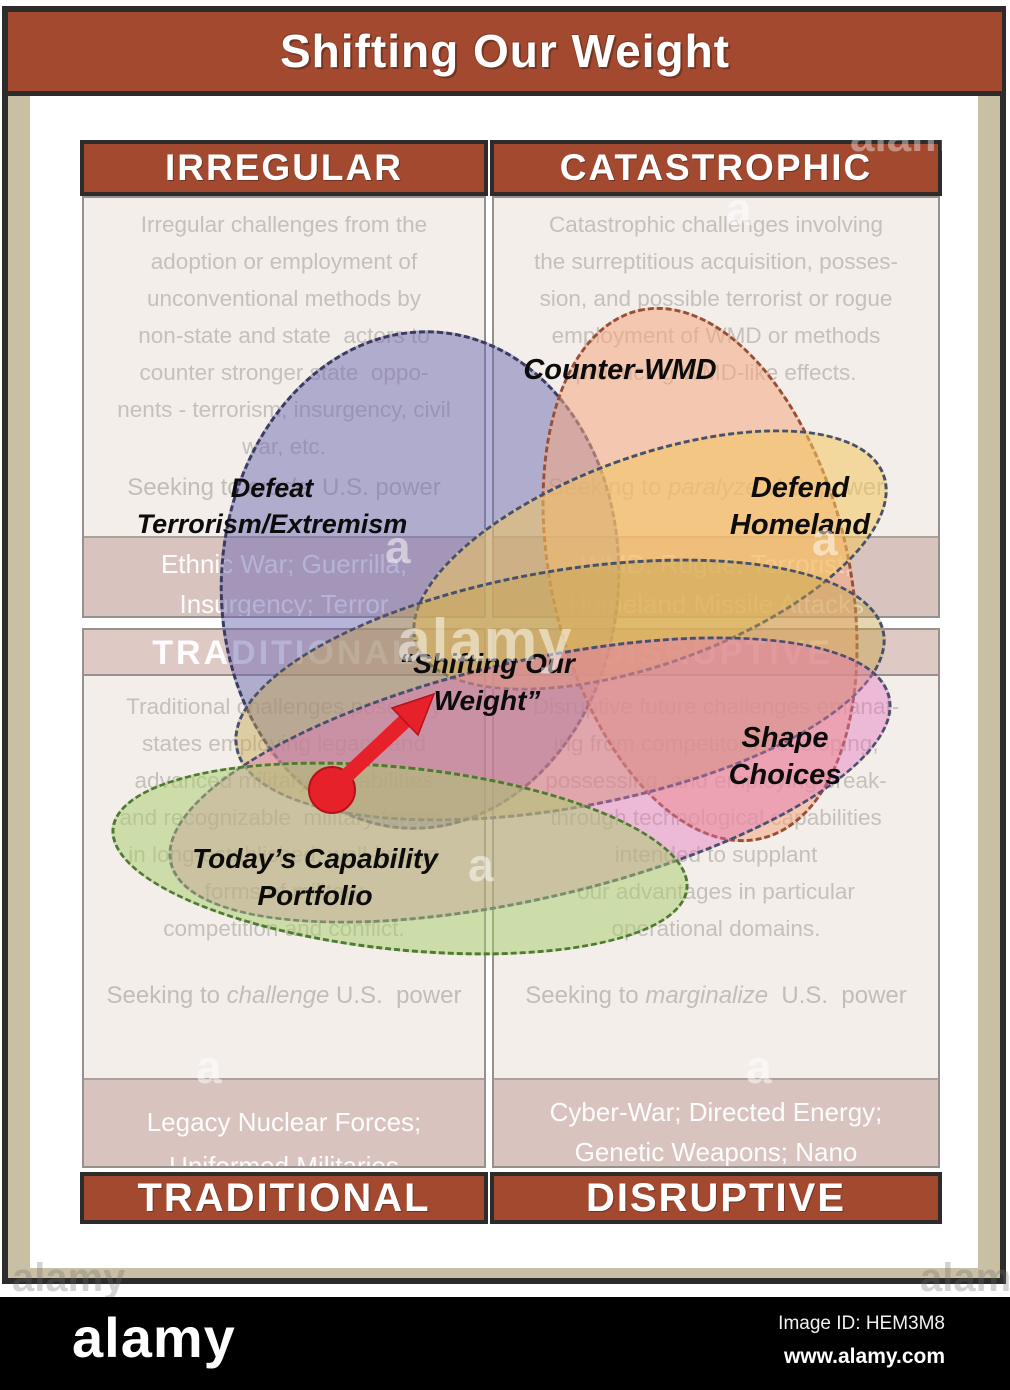 The image size is (1010, 1390). Describe the element at coordinates (505, 1343) in the screenshot. I see `alamy-footer-bar: alamy Image ID: HEM3M8 www.alamy.com` at that location.